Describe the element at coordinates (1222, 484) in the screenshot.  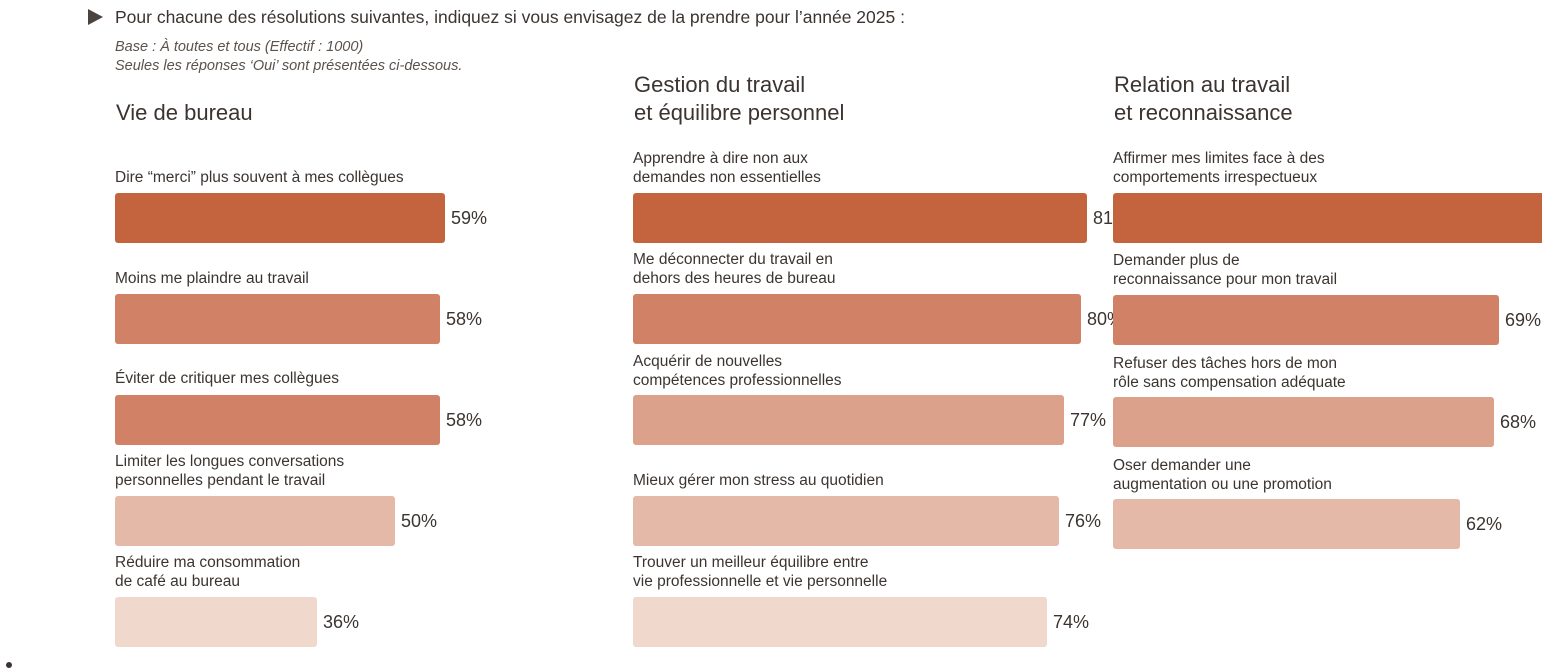
I see `bar-category-label-line: augmentation ou une promotion` at that location.